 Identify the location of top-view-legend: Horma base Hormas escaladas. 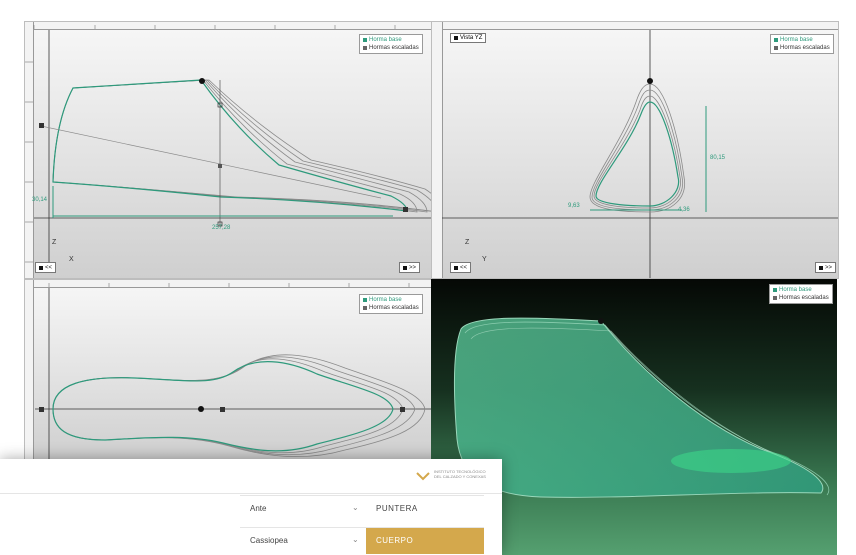
(391, 304).